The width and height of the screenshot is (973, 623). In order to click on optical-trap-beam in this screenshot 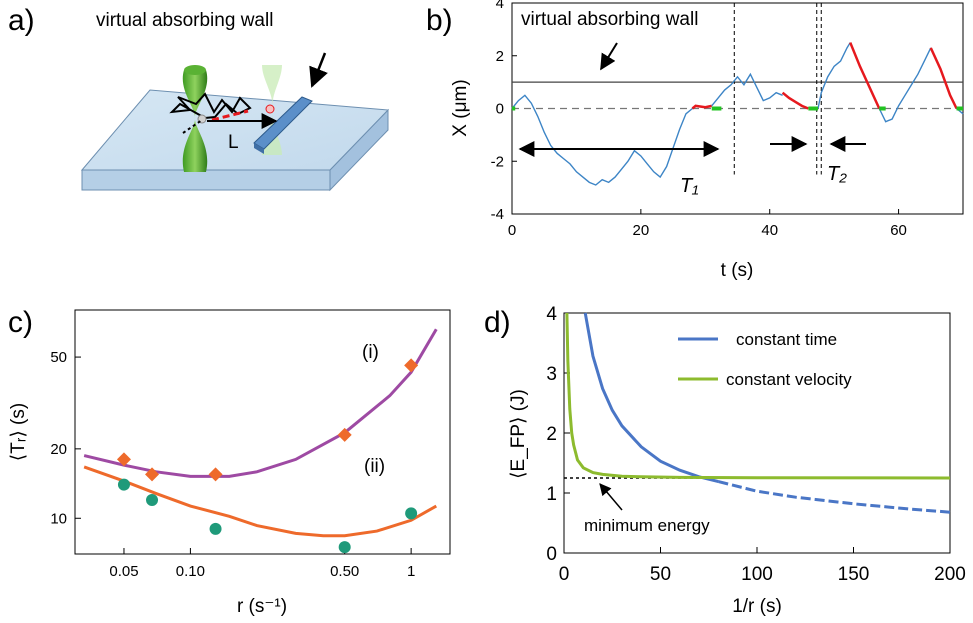, I will do `click(195, 121)`.